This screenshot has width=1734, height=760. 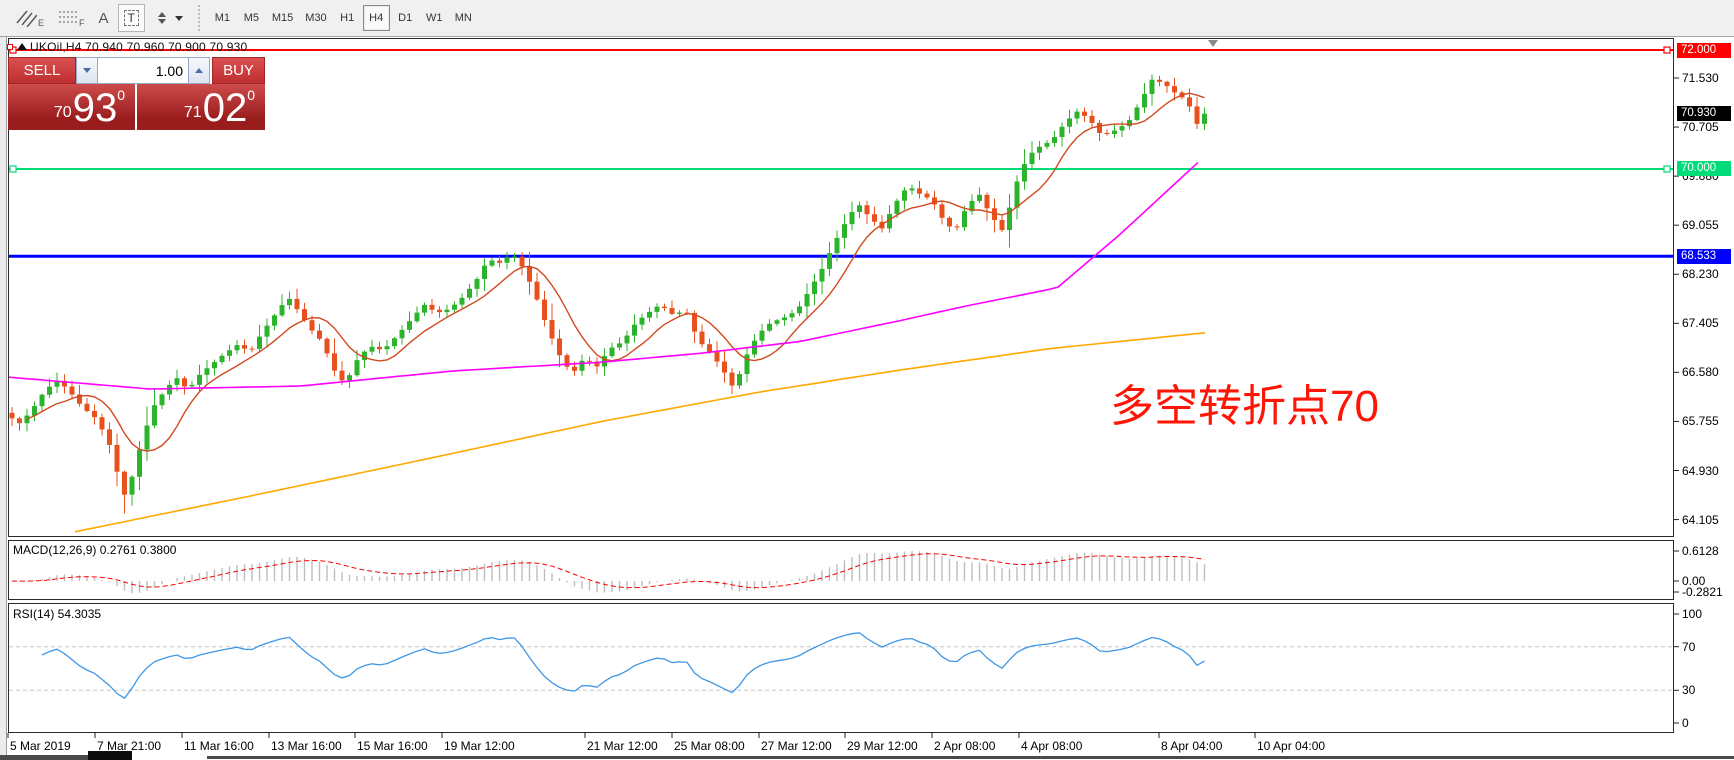 I want to click on text-label-icon: T, so click(x=131, y=18).